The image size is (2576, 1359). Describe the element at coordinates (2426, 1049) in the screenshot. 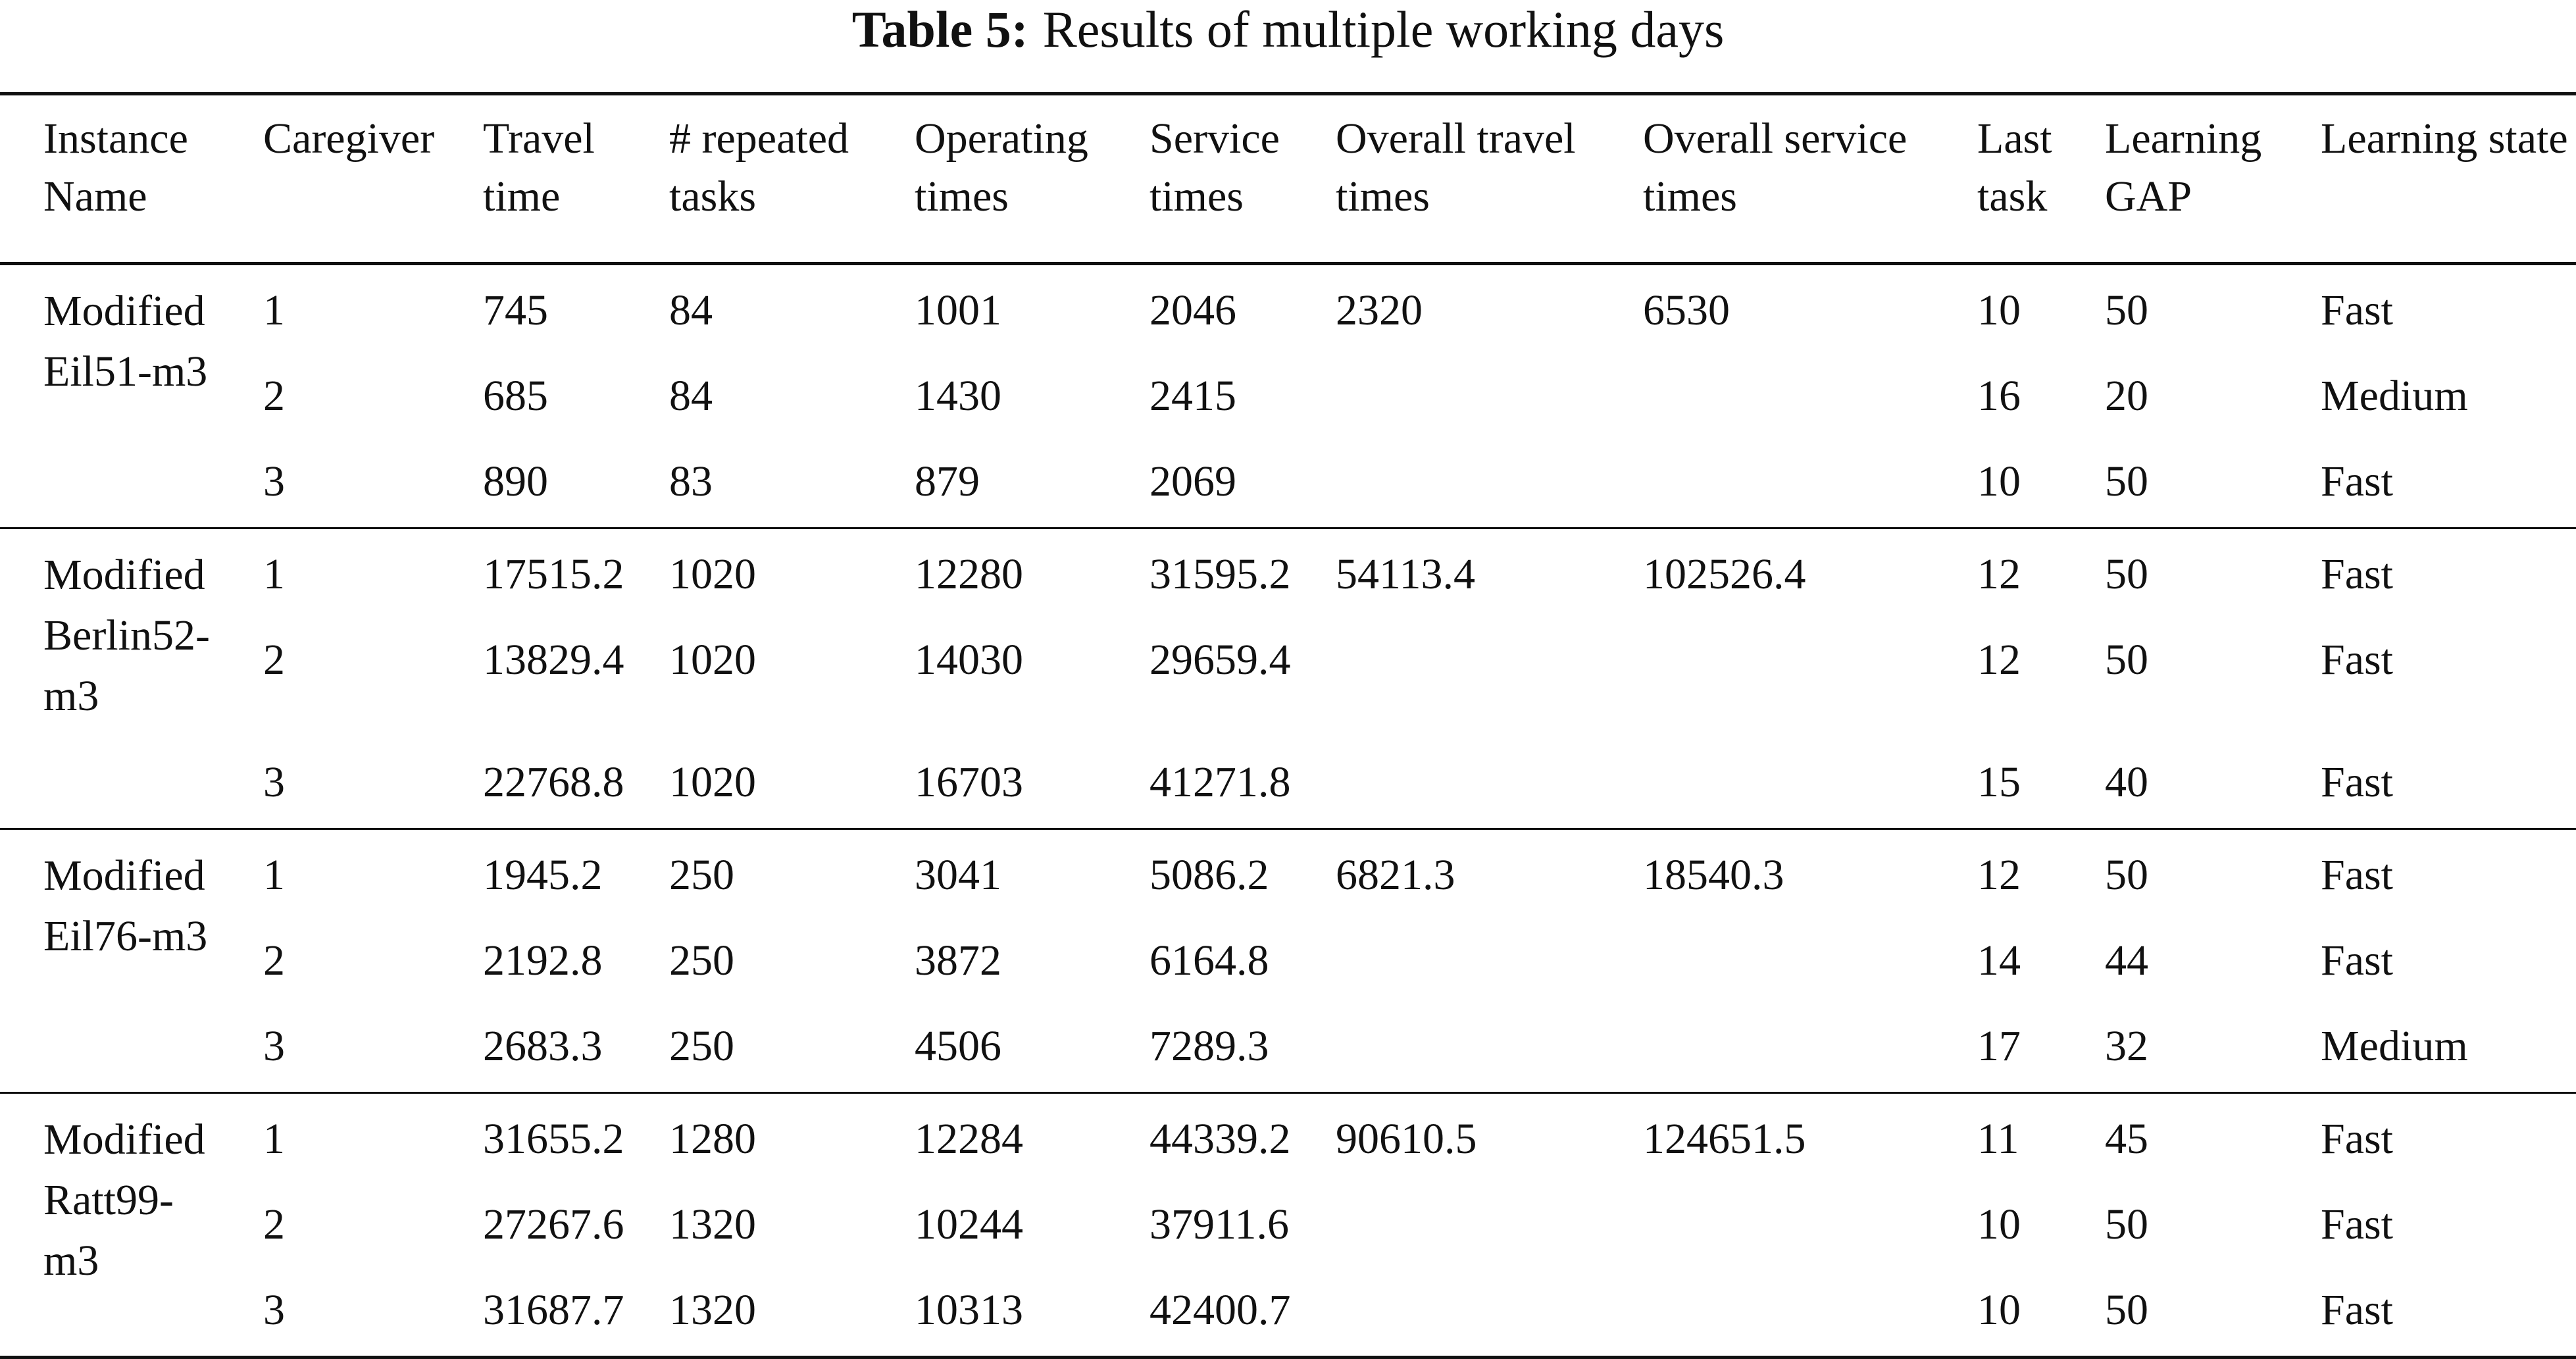

I see `learning-state-cell: Medium` at that location.